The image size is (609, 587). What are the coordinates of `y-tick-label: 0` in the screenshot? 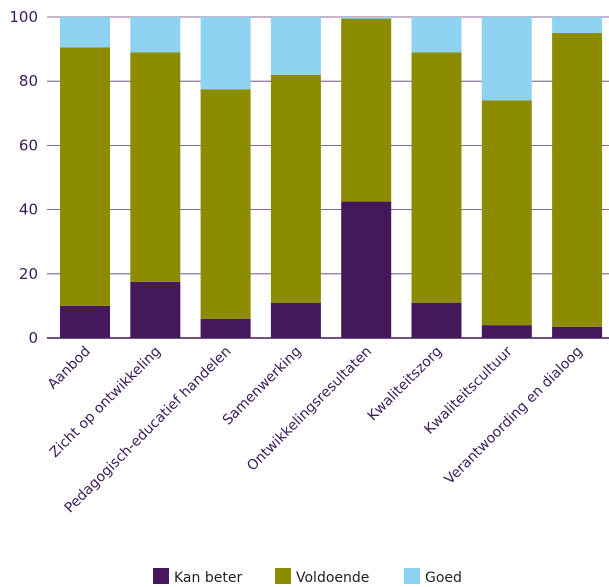 It's located at (33, 338).